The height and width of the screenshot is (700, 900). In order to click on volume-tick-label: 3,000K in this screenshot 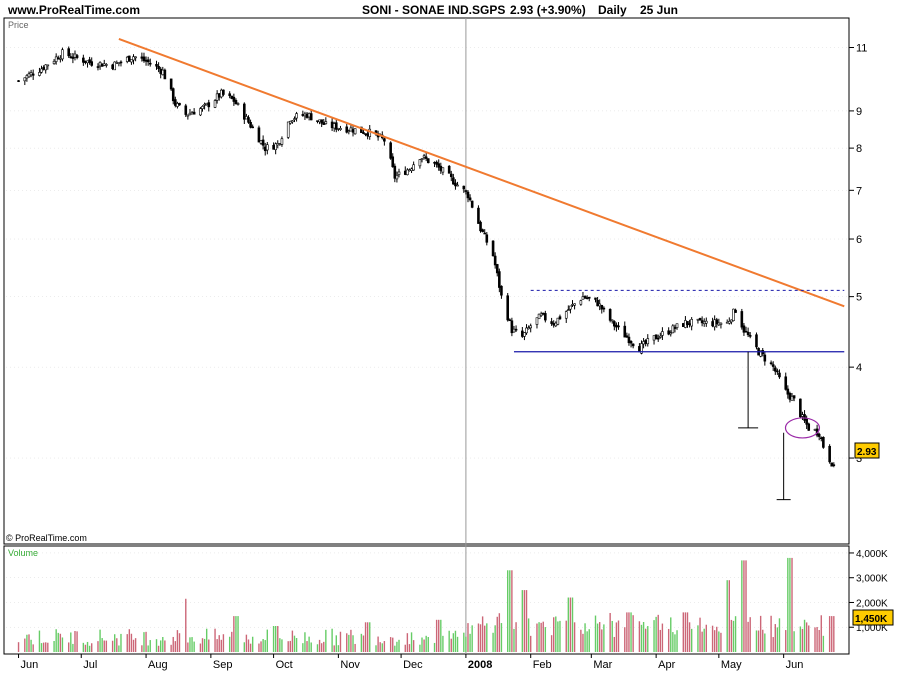, I will do `click(872, 579)`.